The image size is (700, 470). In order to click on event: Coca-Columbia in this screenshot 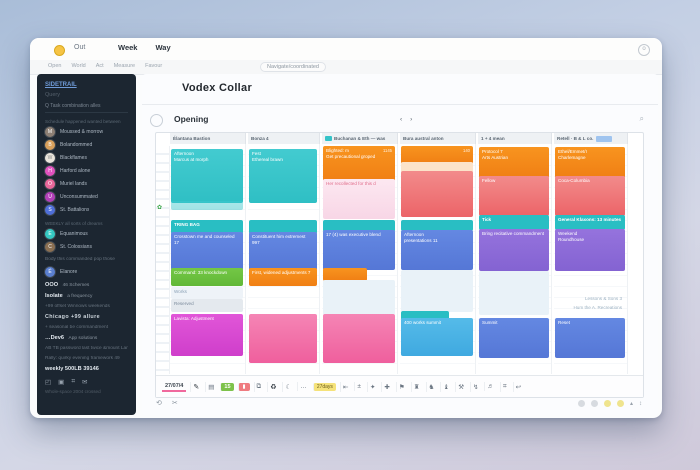, I will do `click(590, 196)`.